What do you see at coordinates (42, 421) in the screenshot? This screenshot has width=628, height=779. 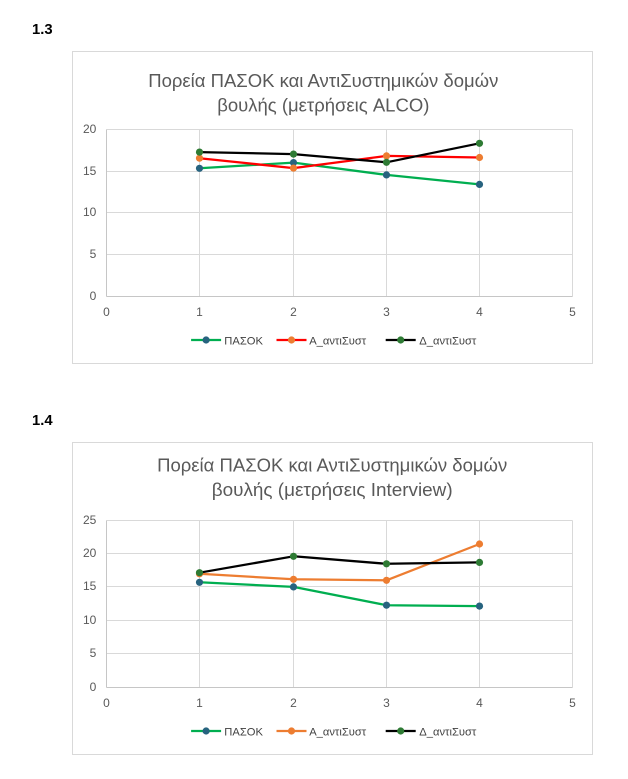 I see `svg-text: 1.4` at bounding box center [42, 421].